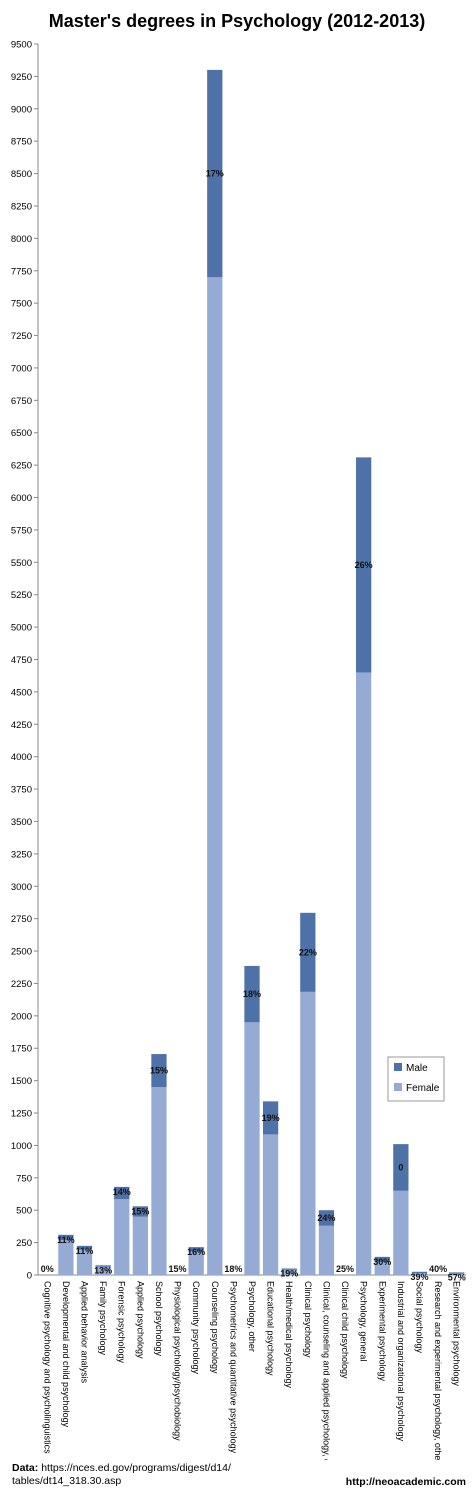 The image size is (474, 1501). I want to click on y-tick-label: 2500, so click(21, 952).